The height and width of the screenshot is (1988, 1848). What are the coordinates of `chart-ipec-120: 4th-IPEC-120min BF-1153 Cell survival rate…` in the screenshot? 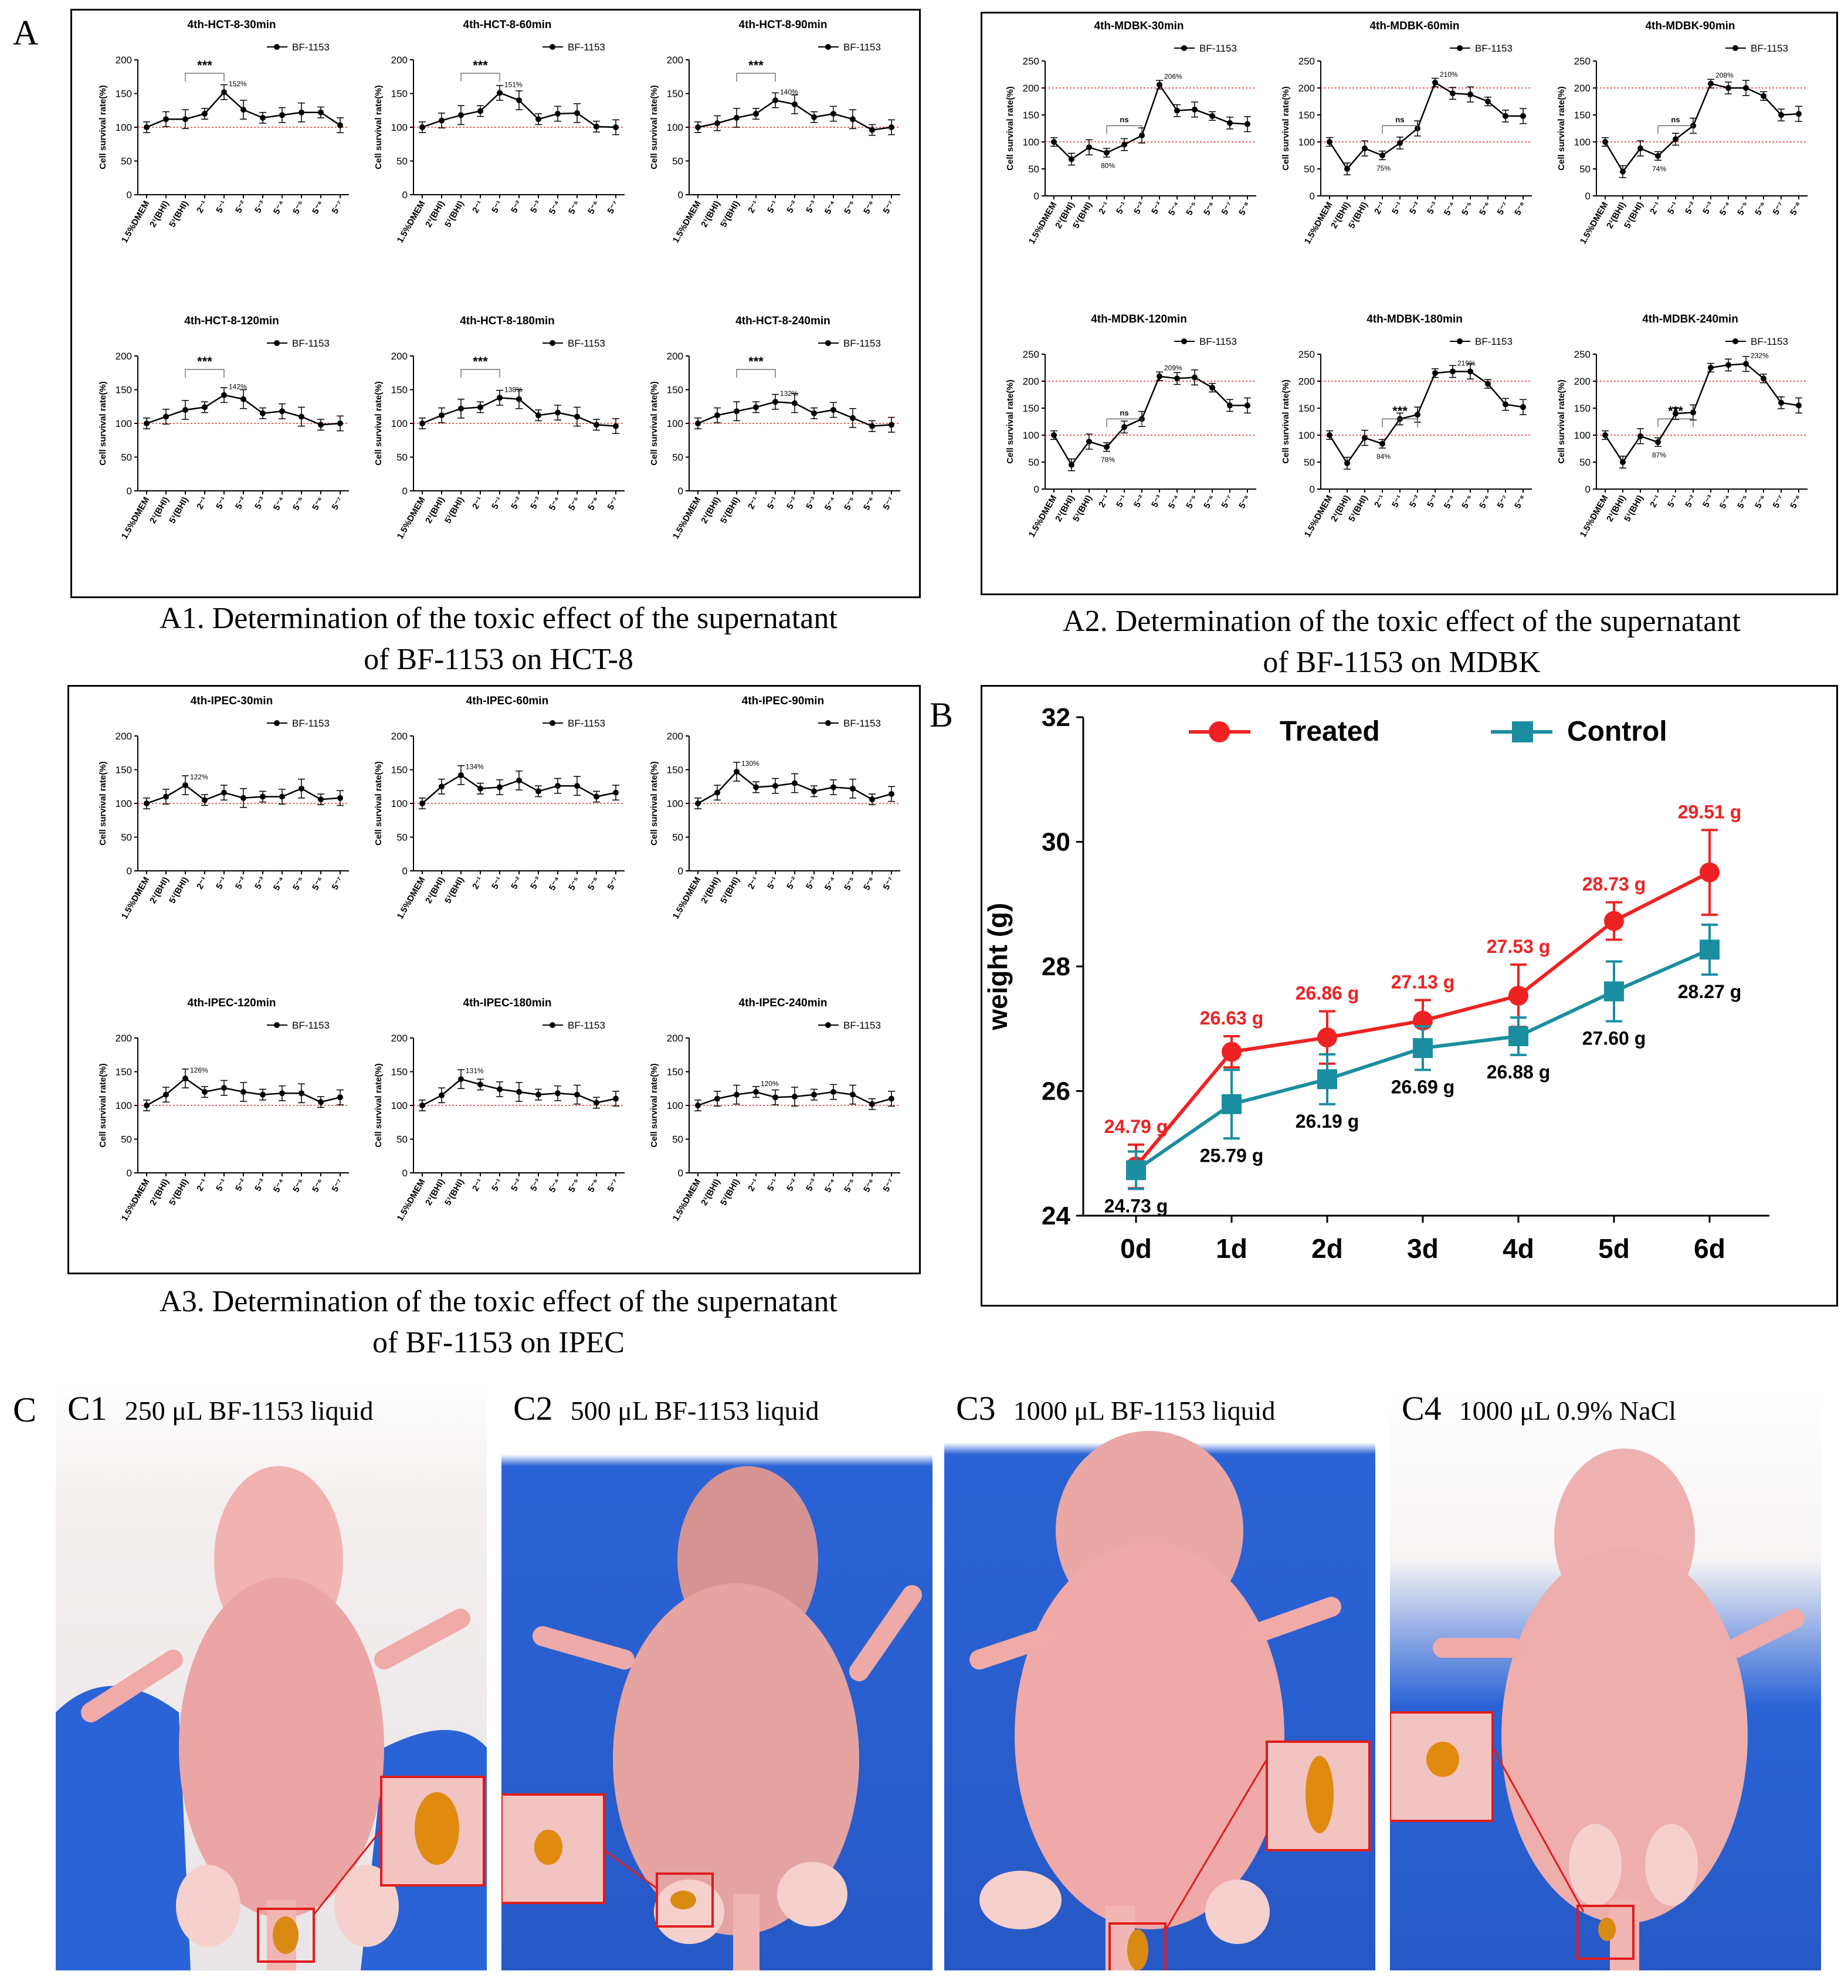 It's located at (223, 1110).